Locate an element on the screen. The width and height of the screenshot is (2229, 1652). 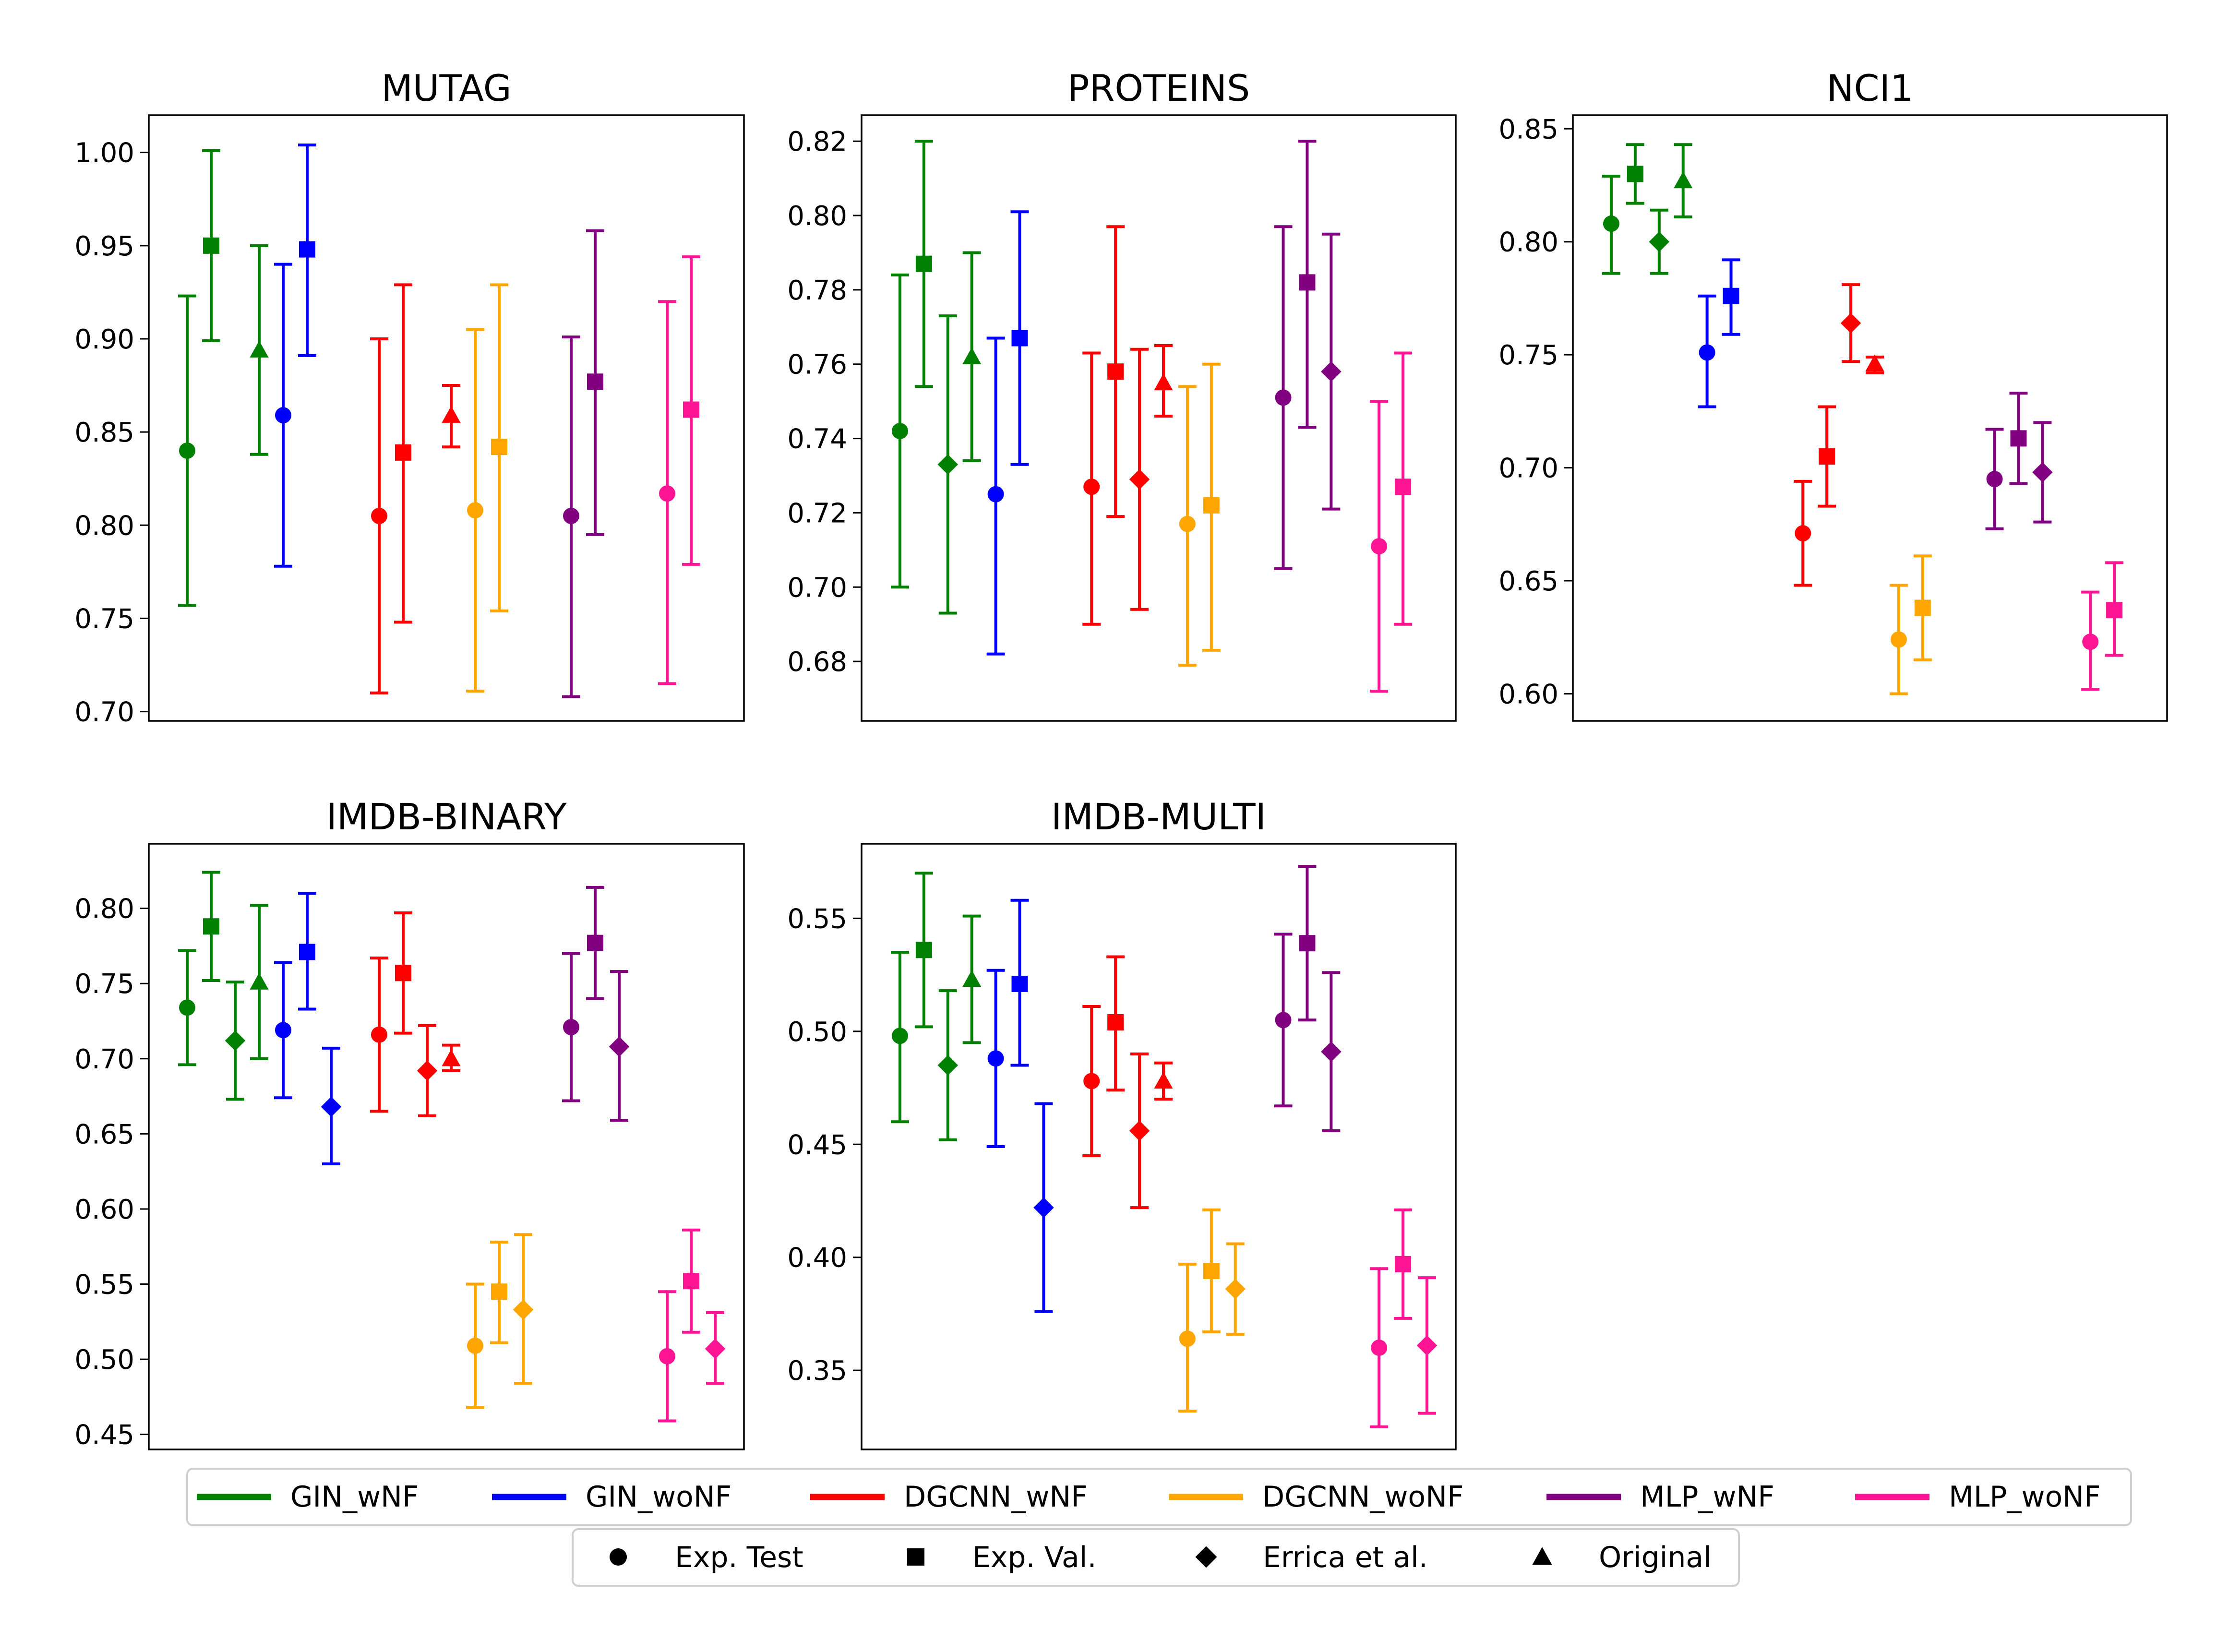
point-gin-wnf-triangle is located at coordinates (1683, 180).